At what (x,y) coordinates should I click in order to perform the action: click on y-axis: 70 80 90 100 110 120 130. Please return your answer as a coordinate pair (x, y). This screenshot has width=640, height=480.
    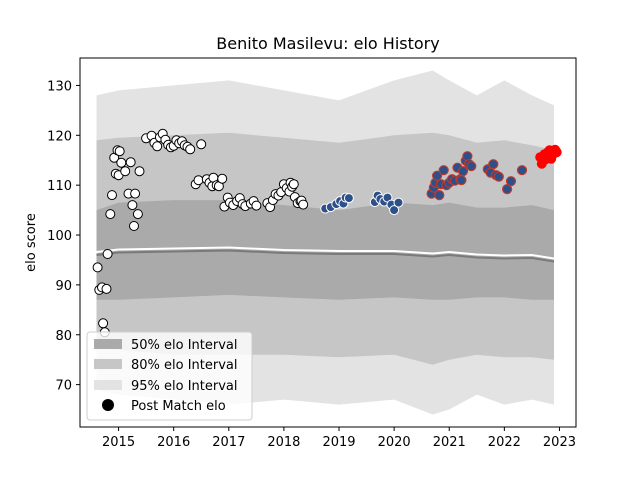
    Looking at the image, I should click on (63, 236).